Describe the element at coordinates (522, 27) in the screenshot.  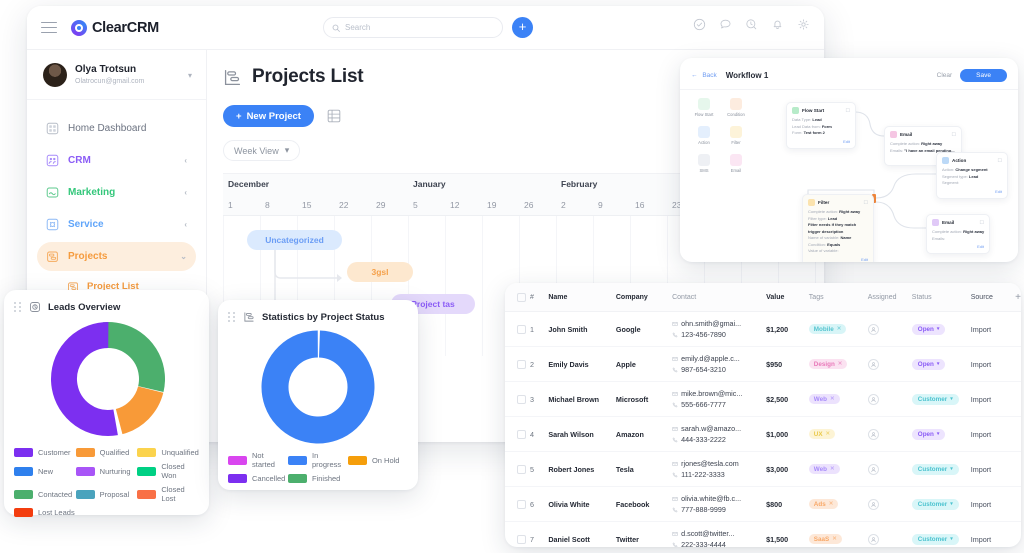
I see `add-button: +` at that location.